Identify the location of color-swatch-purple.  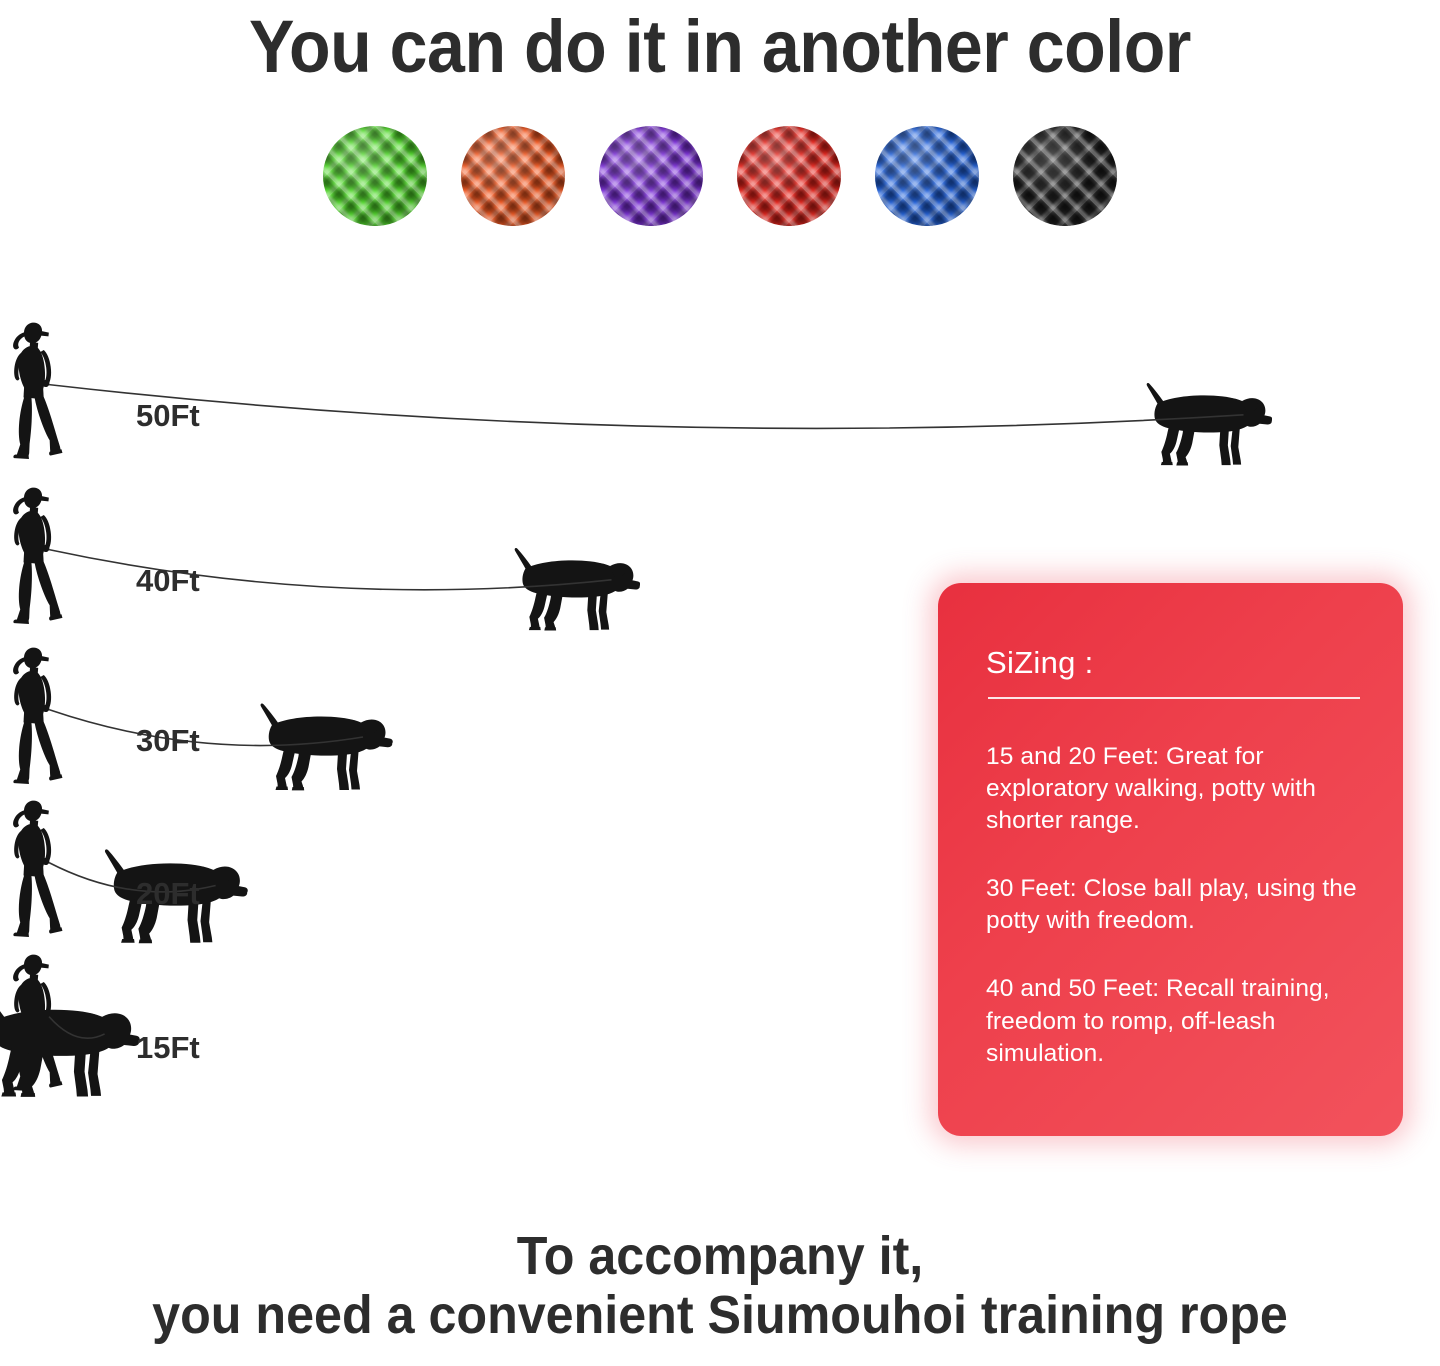
(651, 176).